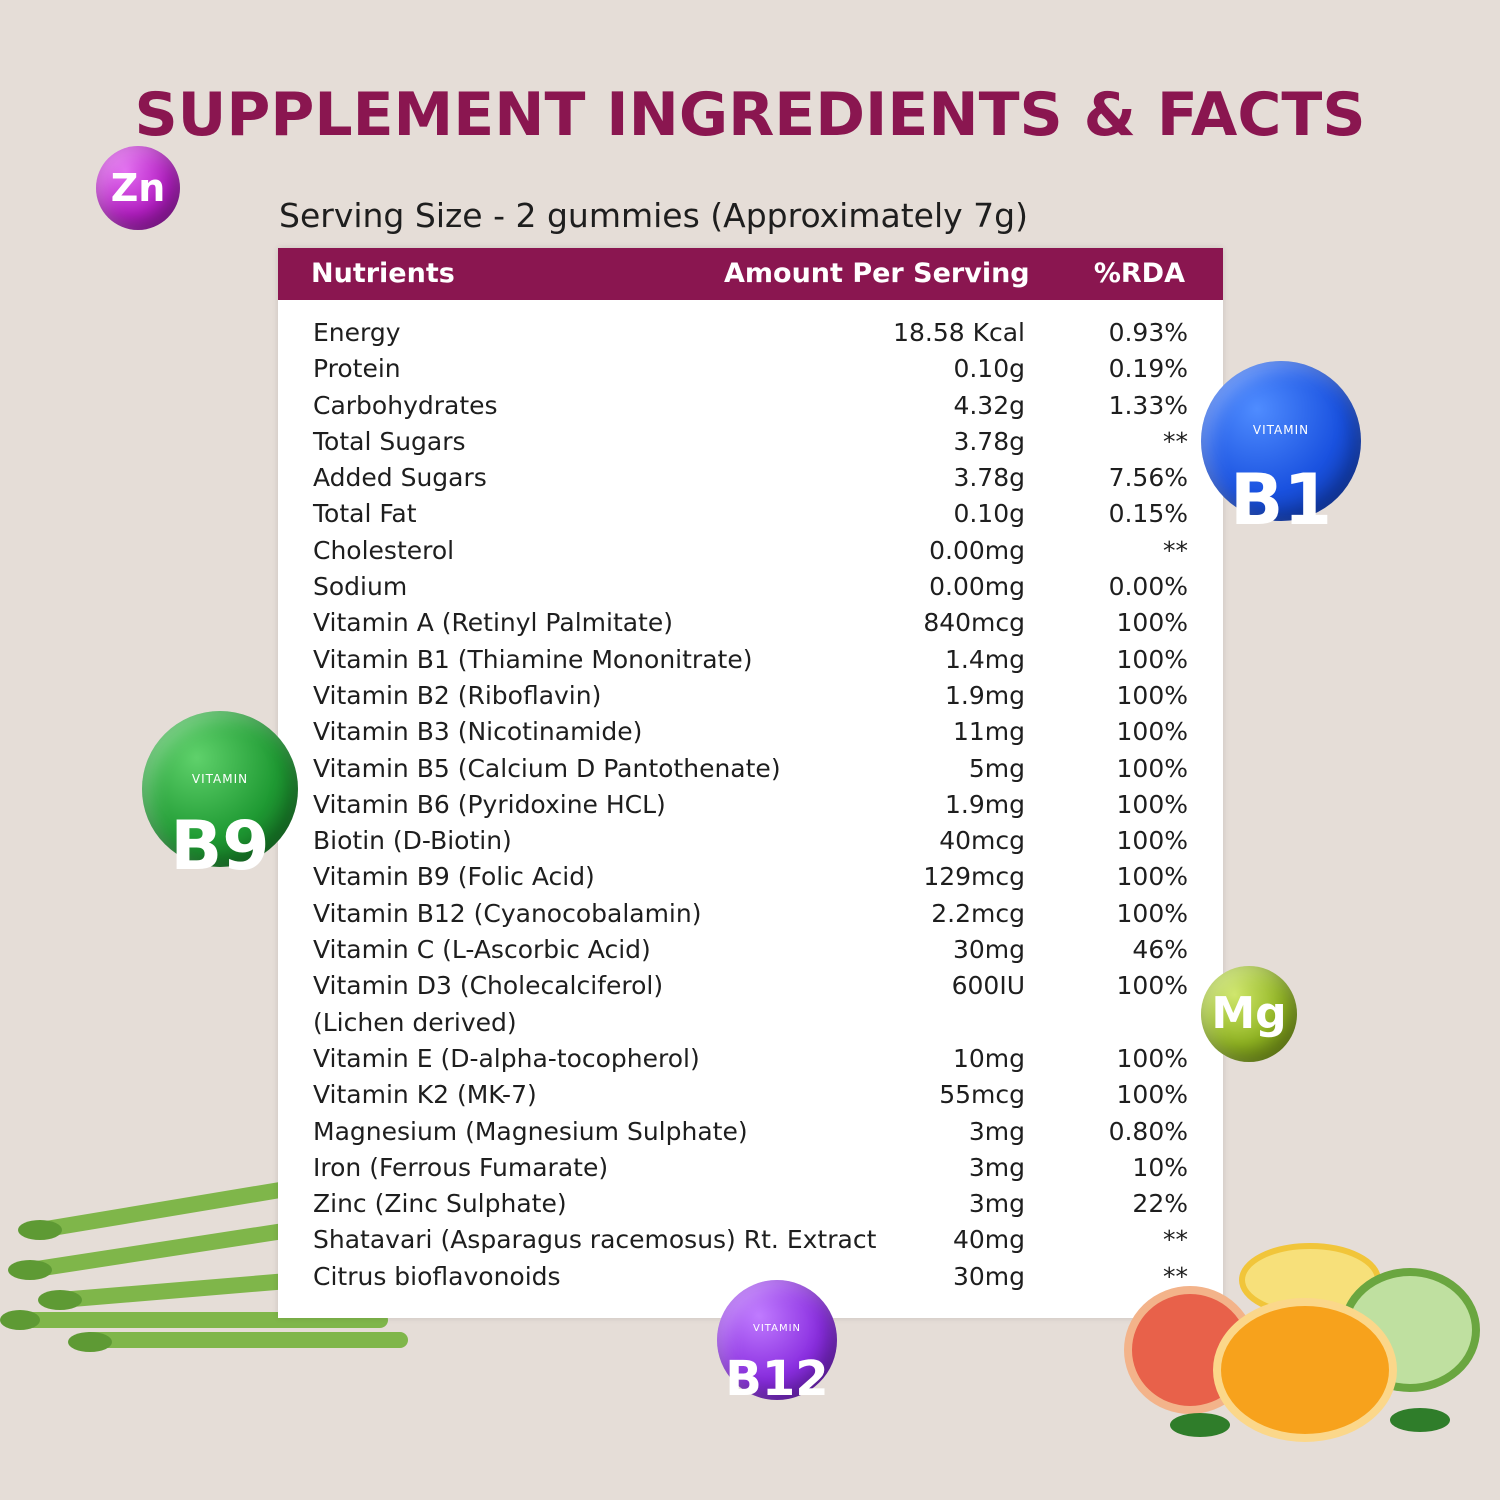 Image resolution: width=1500 pixels, height=1500 pixels. What do you see at coordinates (357, 332) in the screenshot?
I see `nutrient-name: Energy` at bounding box center [357, 332].